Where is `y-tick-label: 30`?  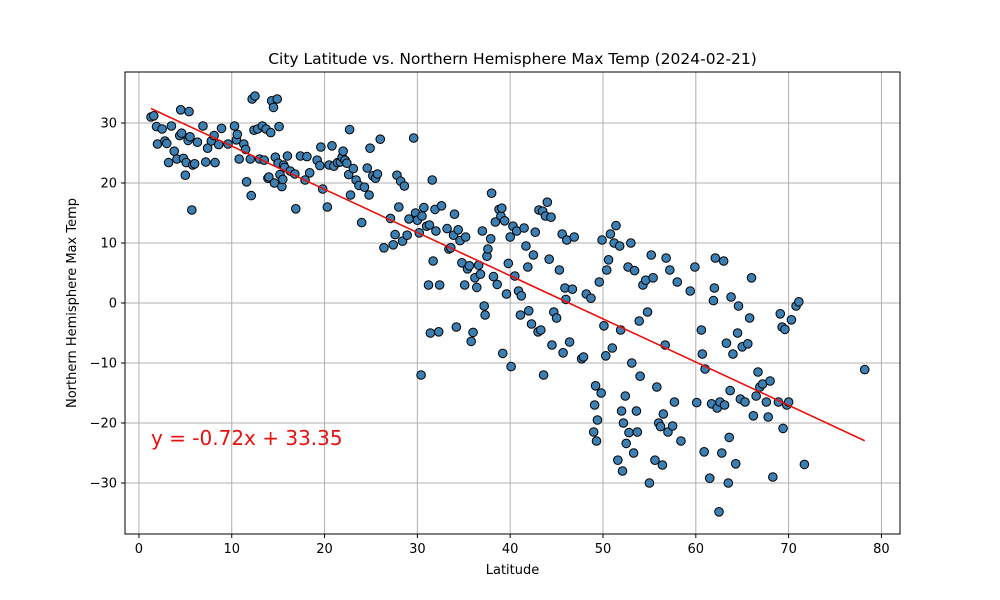 y-tick-label: 30 is located at coordinates (108, 124).